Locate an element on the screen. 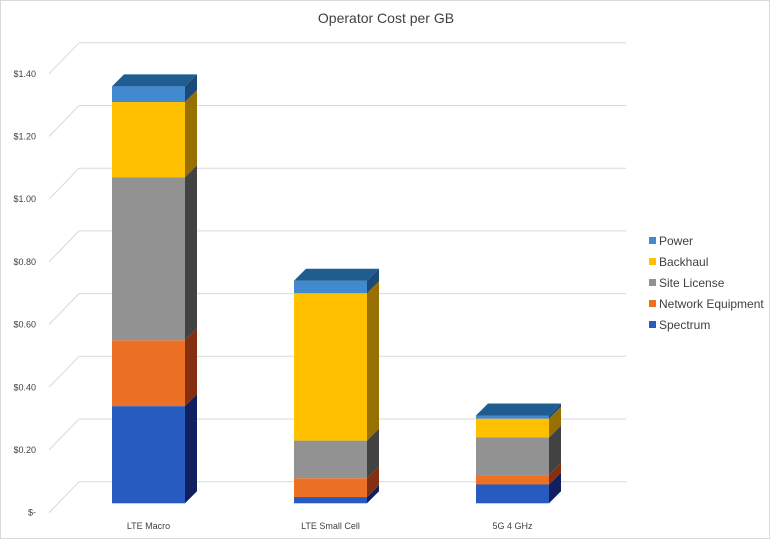 Image resolution: width=770 pixels, height=540 pixels. y-tick-label: $0.20 is located at coordinates (24, 450).